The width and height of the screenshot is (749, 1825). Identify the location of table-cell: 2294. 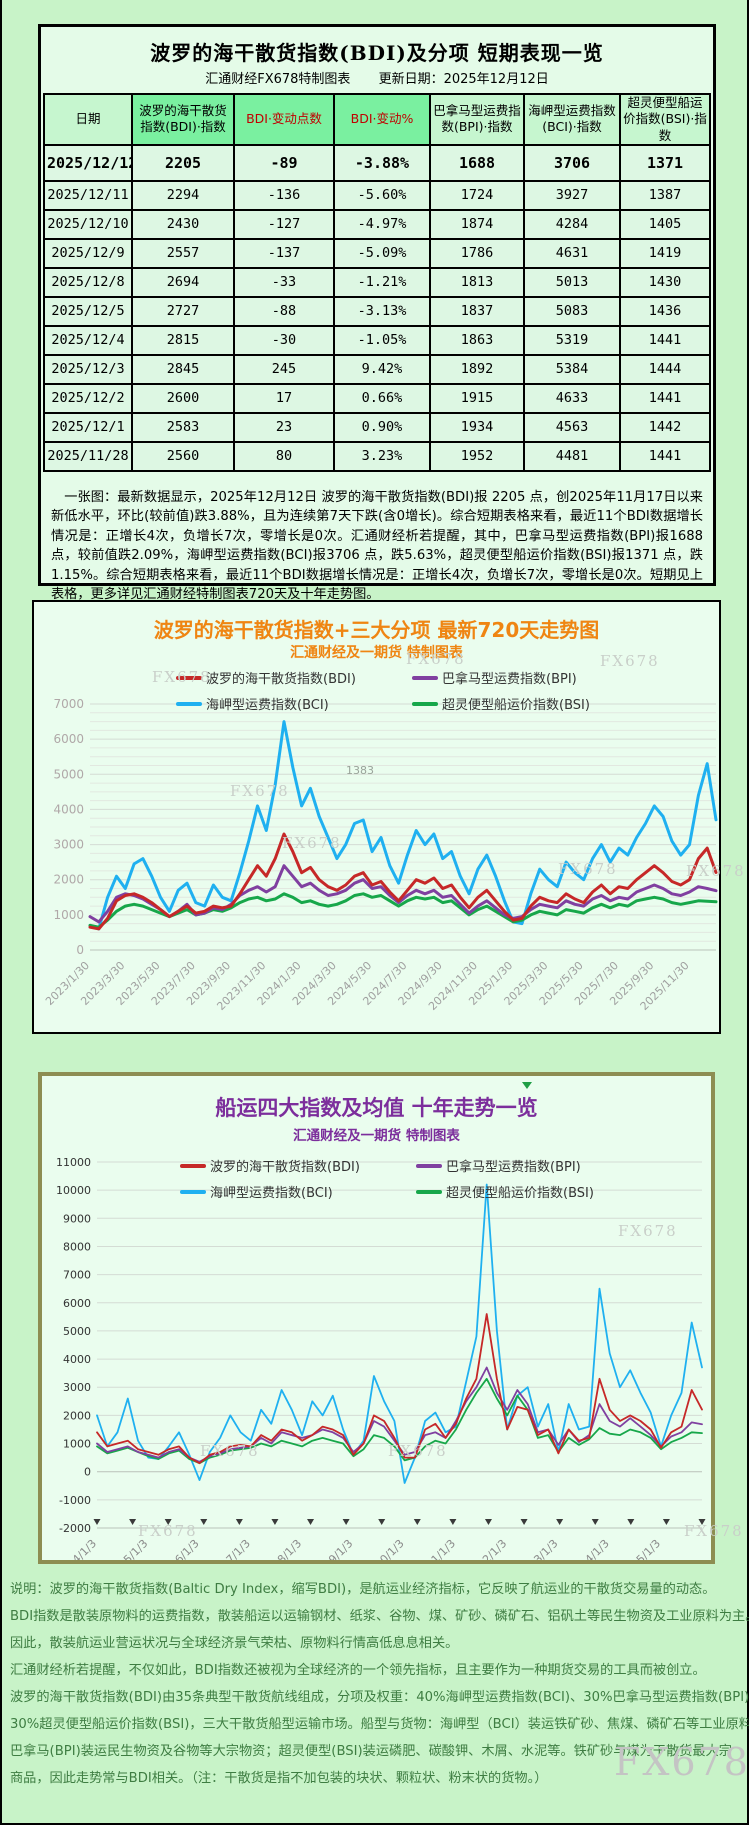
(183, 195).